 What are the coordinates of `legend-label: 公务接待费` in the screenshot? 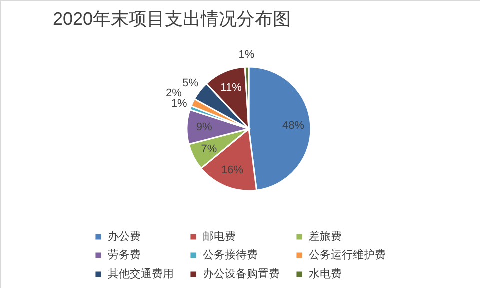 It's located at (230, 255).